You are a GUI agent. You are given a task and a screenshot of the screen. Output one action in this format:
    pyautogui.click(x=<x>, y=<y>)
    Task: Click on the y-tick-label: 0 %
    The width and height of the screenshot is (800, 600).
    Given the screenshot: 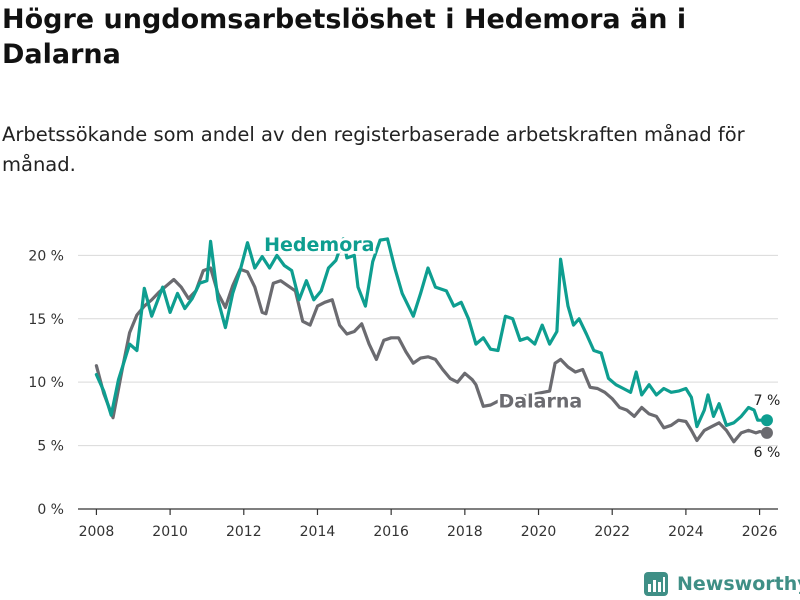 What is the action you would take?
    pyautogui.click(x=50, y=510)
    